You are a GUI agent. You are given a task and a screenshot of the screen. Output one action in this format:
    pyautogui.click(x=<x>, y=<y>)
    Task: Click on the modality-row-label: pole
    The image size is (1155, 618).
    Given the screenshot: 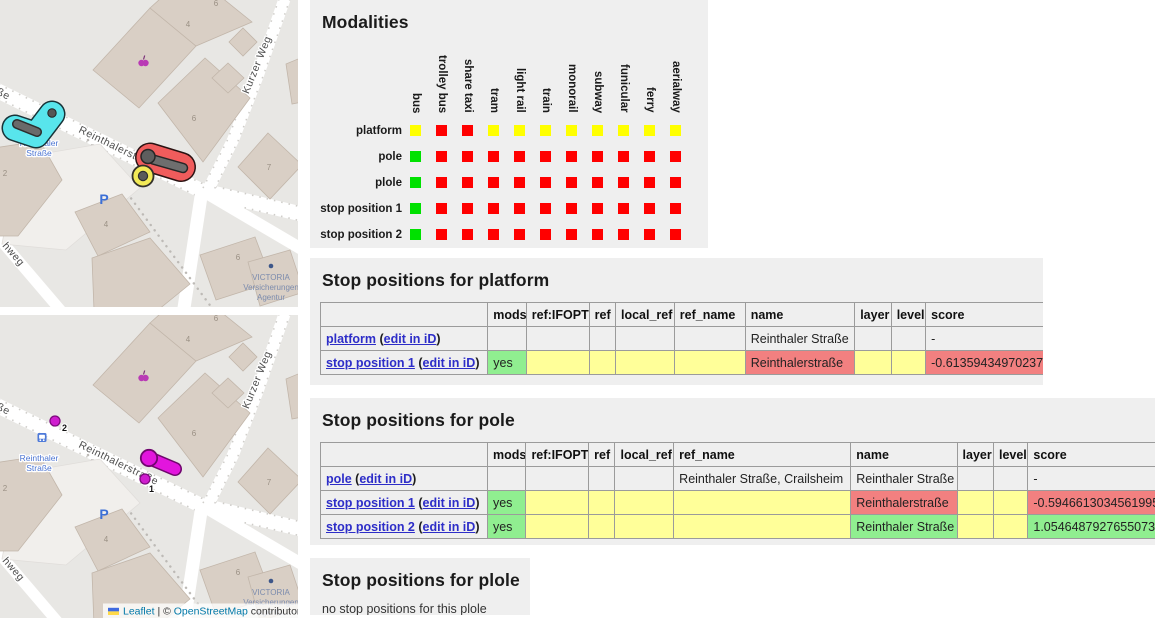 What is the action you would take?
    pyautogui.click(x=390, y=157)
    